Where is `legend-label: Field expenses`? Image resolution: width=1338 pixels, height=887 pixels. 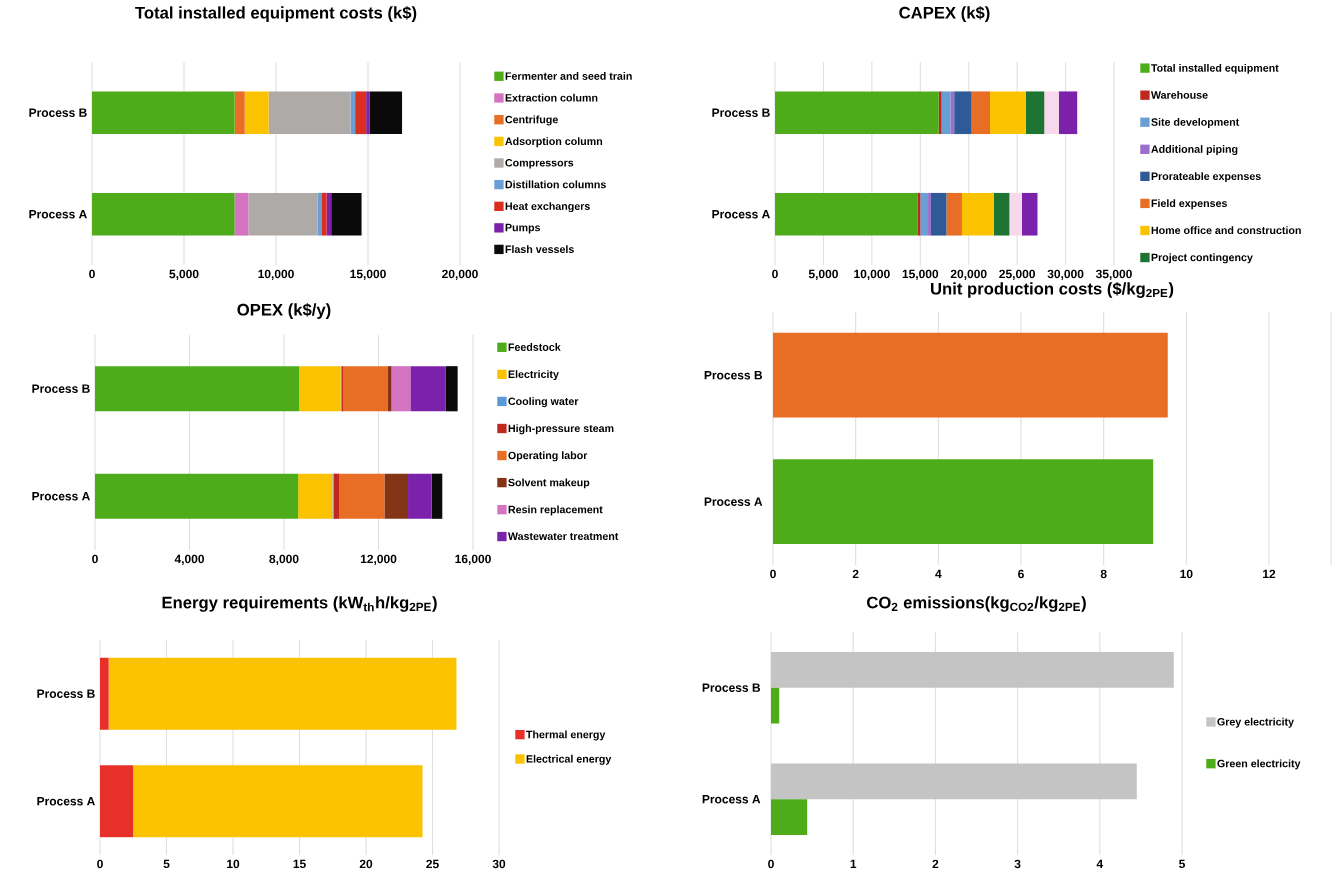
legend-label: Field expenses is located at coordinates (1189, 204).